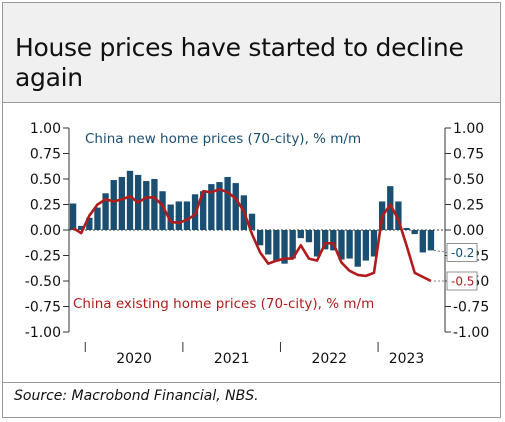 Image resolution: width=505 pixels, height=422 pixels. Describe the element at coordinates (407, 359) in the screenshot. I see `x-year-label: 2023` at that location.